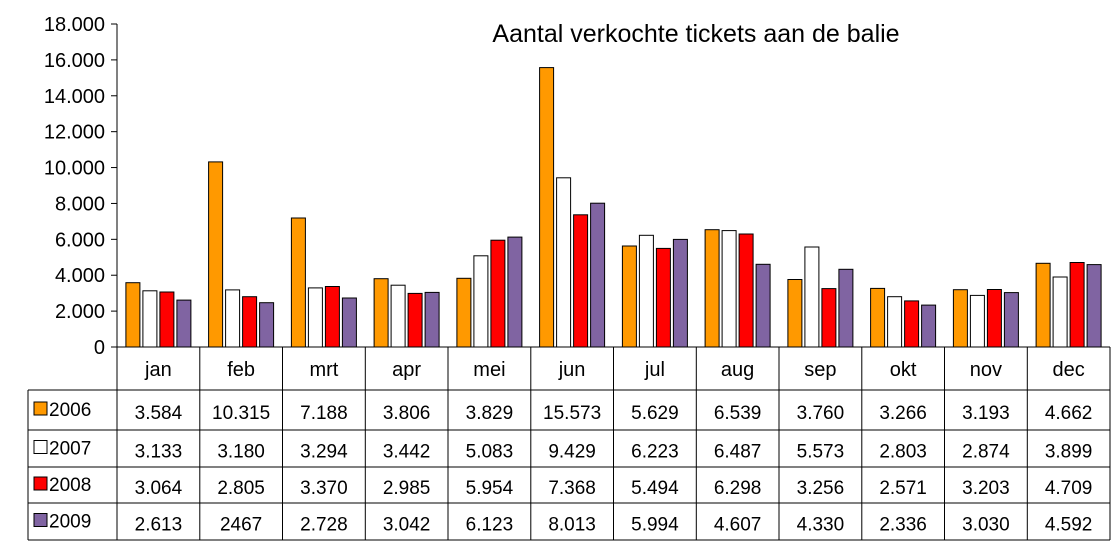 The image size is (1114, 544). What do you see at coordinates (746, 290) in the screenshot?
I see `bar-2008-aug` at bounding box center [746, 290].